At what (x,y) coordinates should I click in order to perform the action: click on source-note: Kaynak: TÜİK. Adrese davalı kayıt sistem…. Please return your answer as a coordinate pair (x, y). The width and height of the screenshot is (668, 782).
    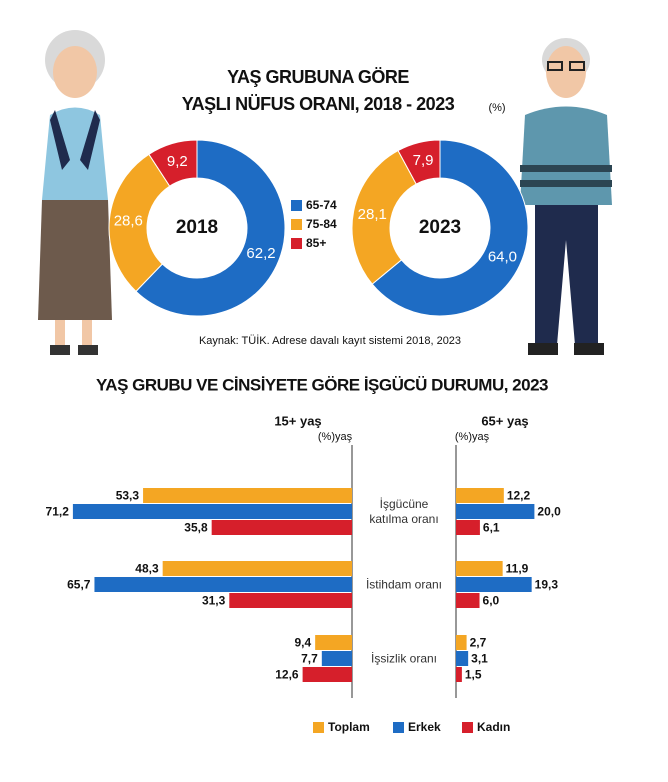
    Looking at the image, I should click on (330, 340).